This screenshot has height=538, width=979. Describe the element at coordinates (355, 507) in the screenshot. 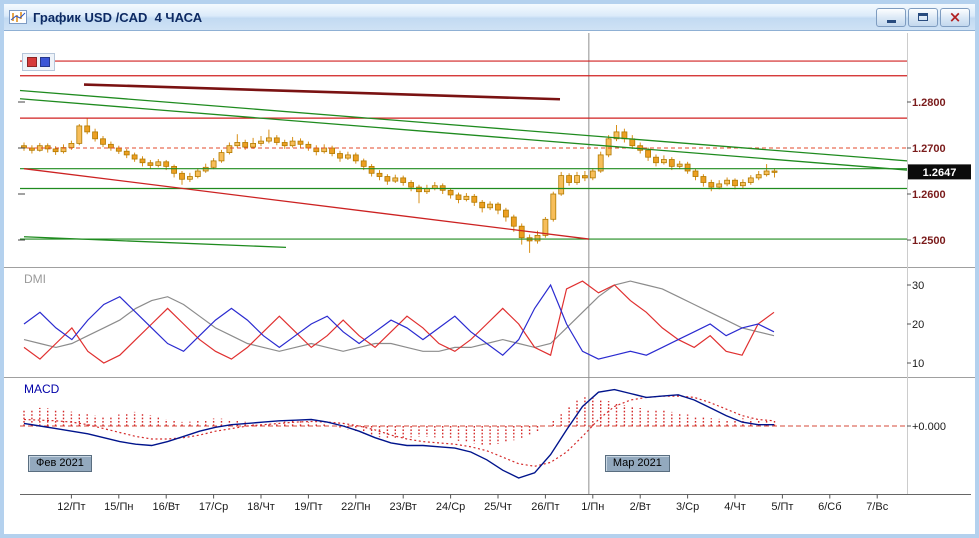

I see `date-label: 22/Пн` at that location.